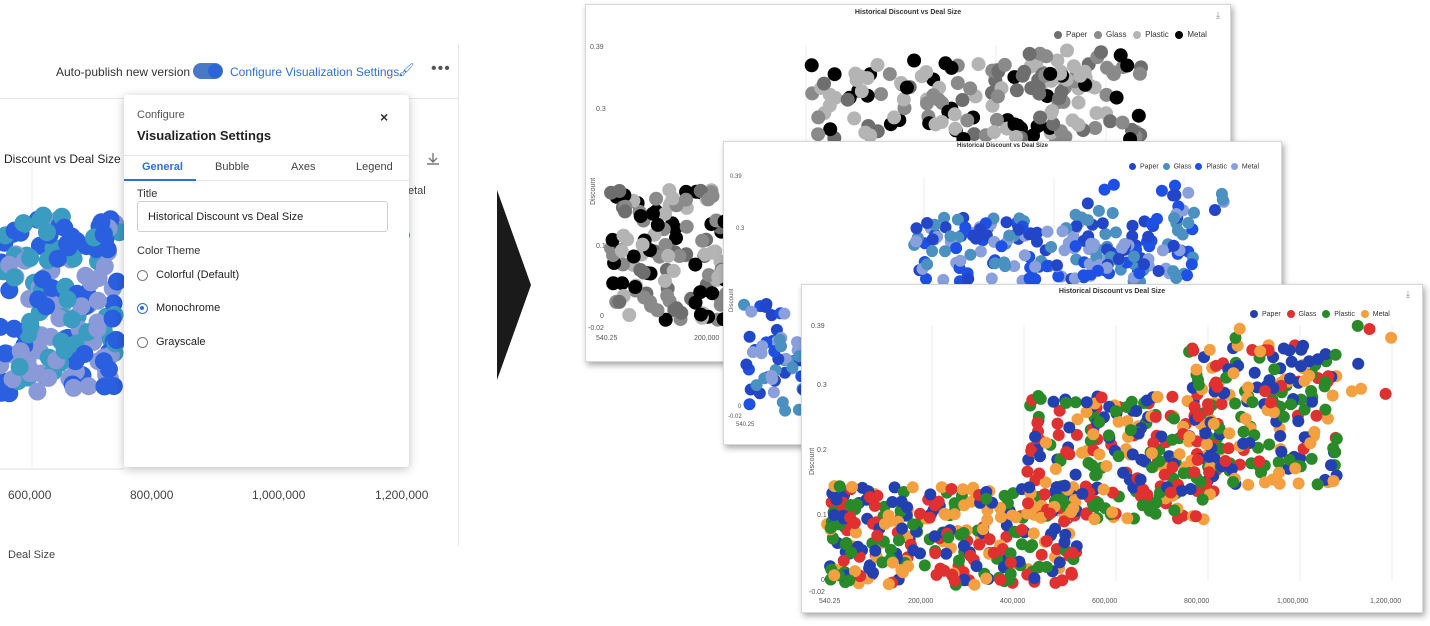 The height and width of the screenshot is (626, 1430). I want to click on y-tick-label: 0.2, so click(822, 450).